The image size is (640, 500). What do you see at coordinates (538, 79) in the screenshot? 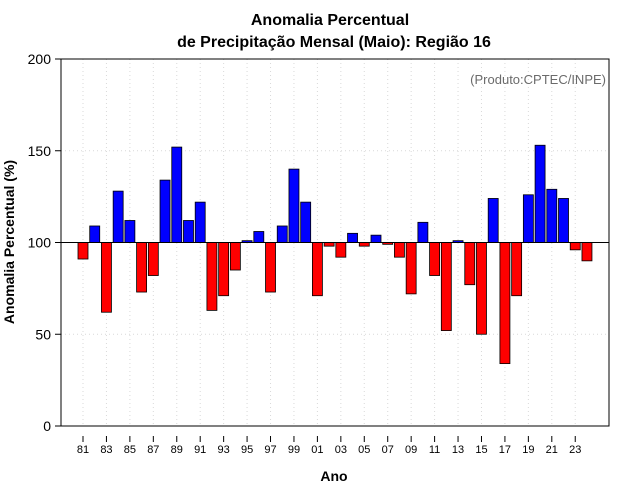
I see `product-credit: (Produto:CPTEC/INPE)` at bounding box center [538, 79].